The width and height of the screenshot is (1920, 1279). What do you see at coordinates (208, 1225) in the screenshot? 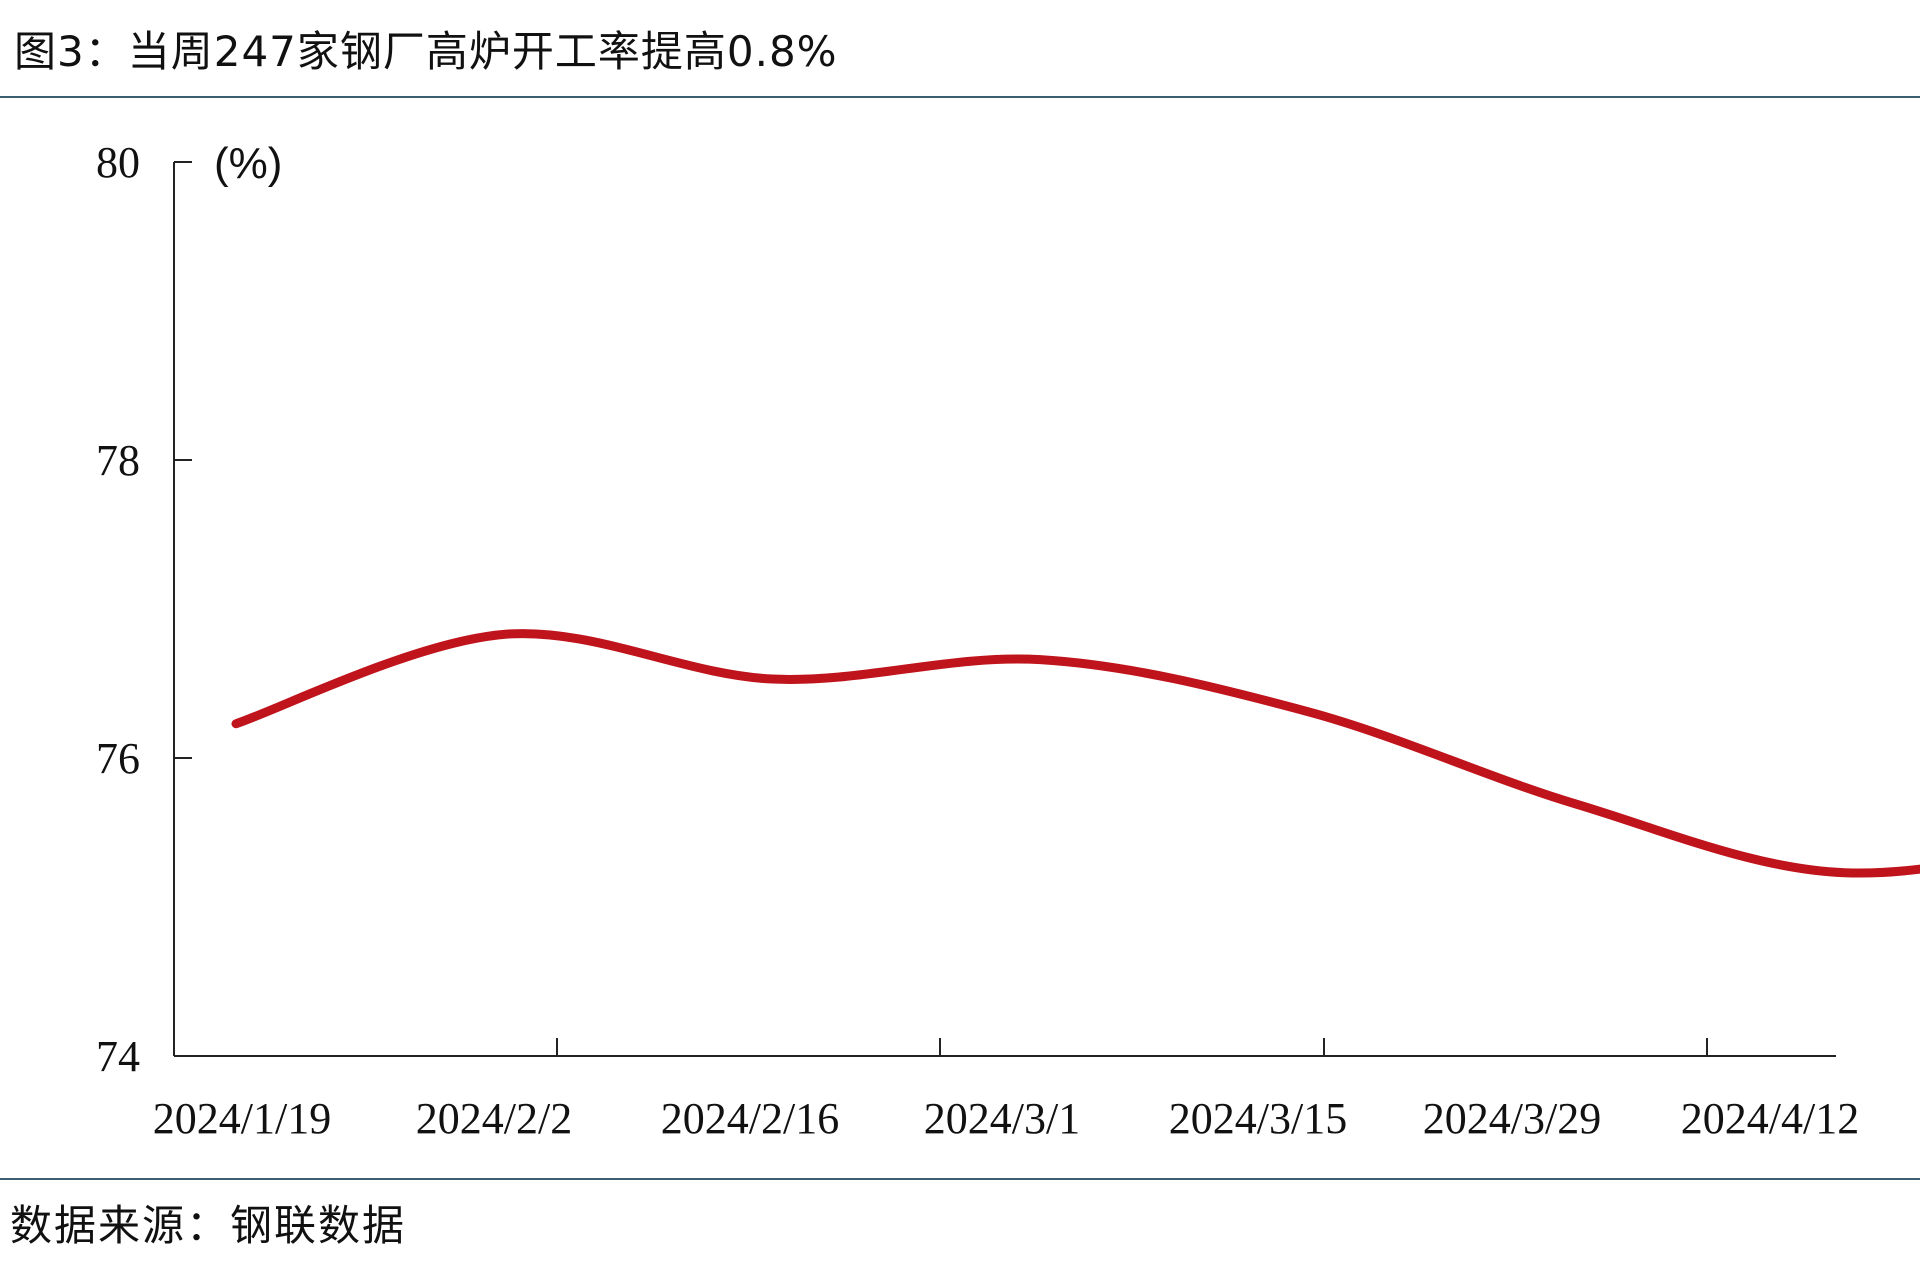
I see `data-source: 数据来源：钢联数据` at bounding box center [208, 1225].